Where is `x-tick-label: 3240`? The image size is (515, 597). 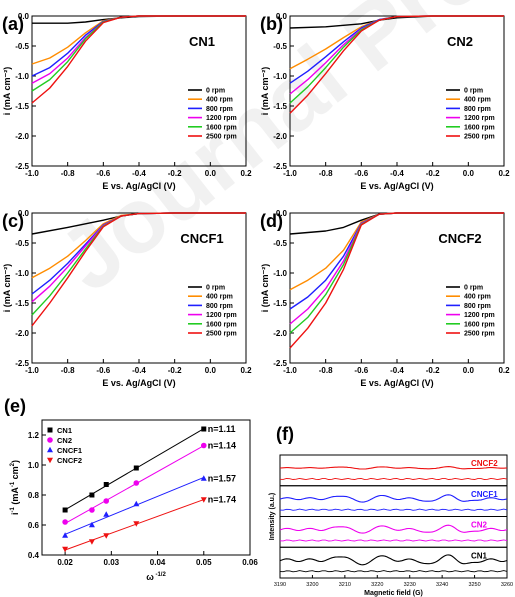
x-tick-label: 3240 is located at coordinates (442, 585).